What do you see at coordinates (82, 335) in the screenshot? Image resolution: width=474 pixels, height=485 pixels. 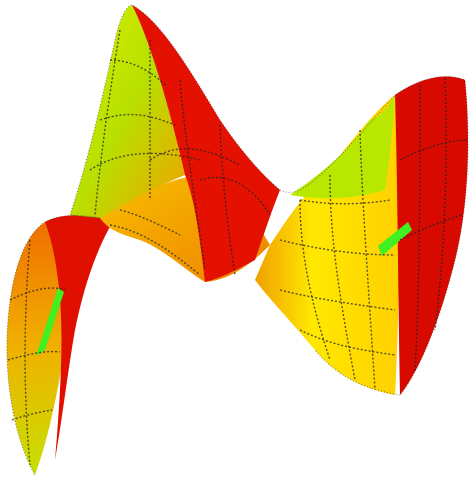 I see `left-lobe-red` at bounding box center [82, 335].